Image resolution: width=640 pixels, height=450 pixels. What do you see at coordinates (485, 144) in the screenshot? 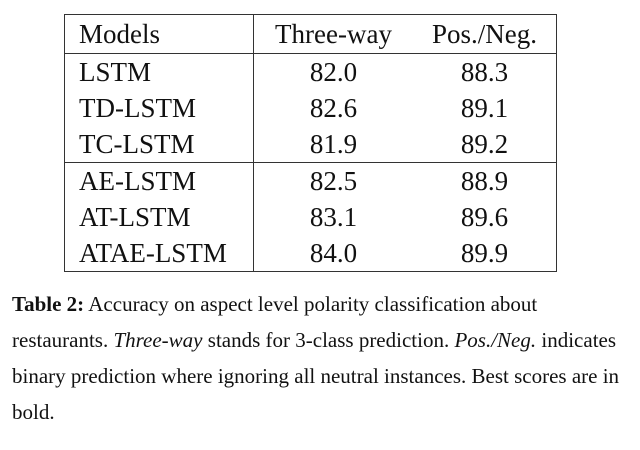
I see `pos-neg-score: 89.2` at bounding box center [485, 144].